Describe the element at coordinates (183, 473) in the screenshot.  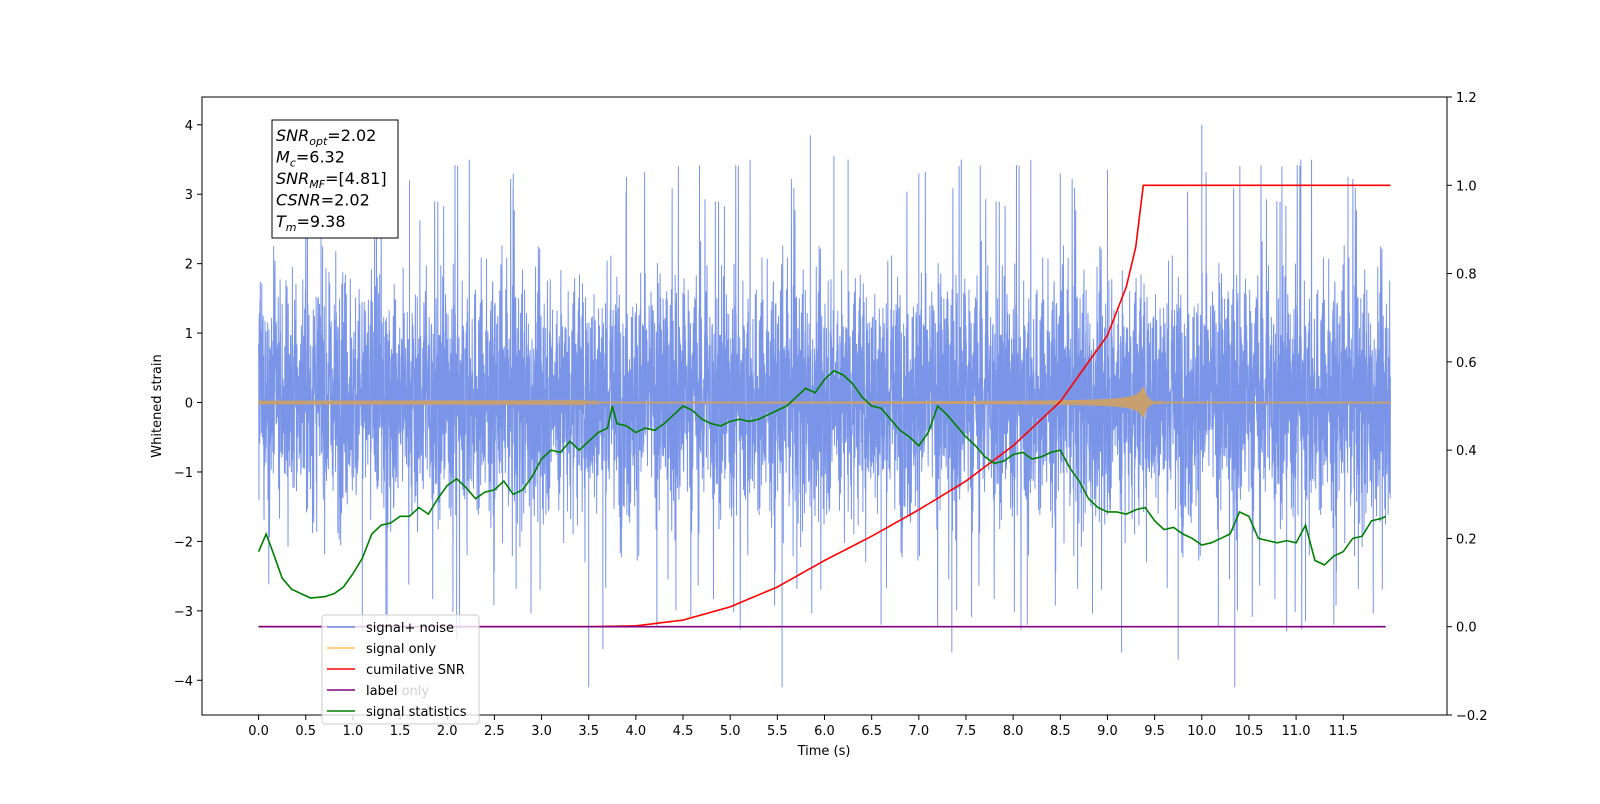
I see `y-tick-label: −1` at that location.